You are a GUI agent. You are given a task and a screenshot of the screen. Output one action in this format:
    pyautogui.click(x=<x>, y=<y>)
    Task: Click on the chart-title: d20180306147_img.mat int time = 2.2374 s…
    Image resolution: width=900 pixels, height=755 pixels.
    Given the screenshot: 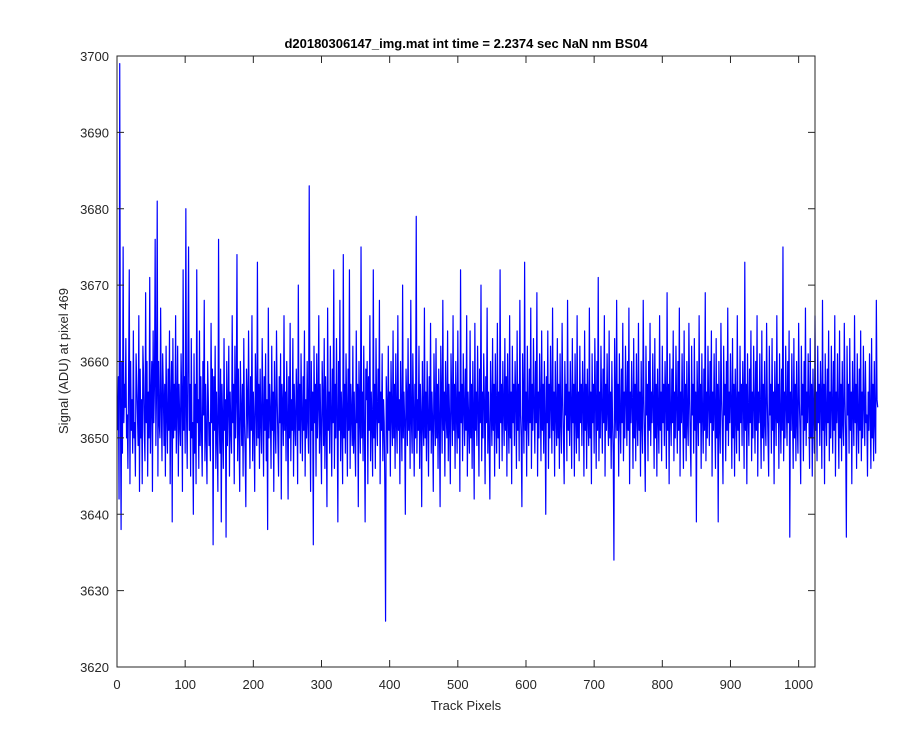 What is the action you would take?
    pyautogui.click(x=466, y=43)
    